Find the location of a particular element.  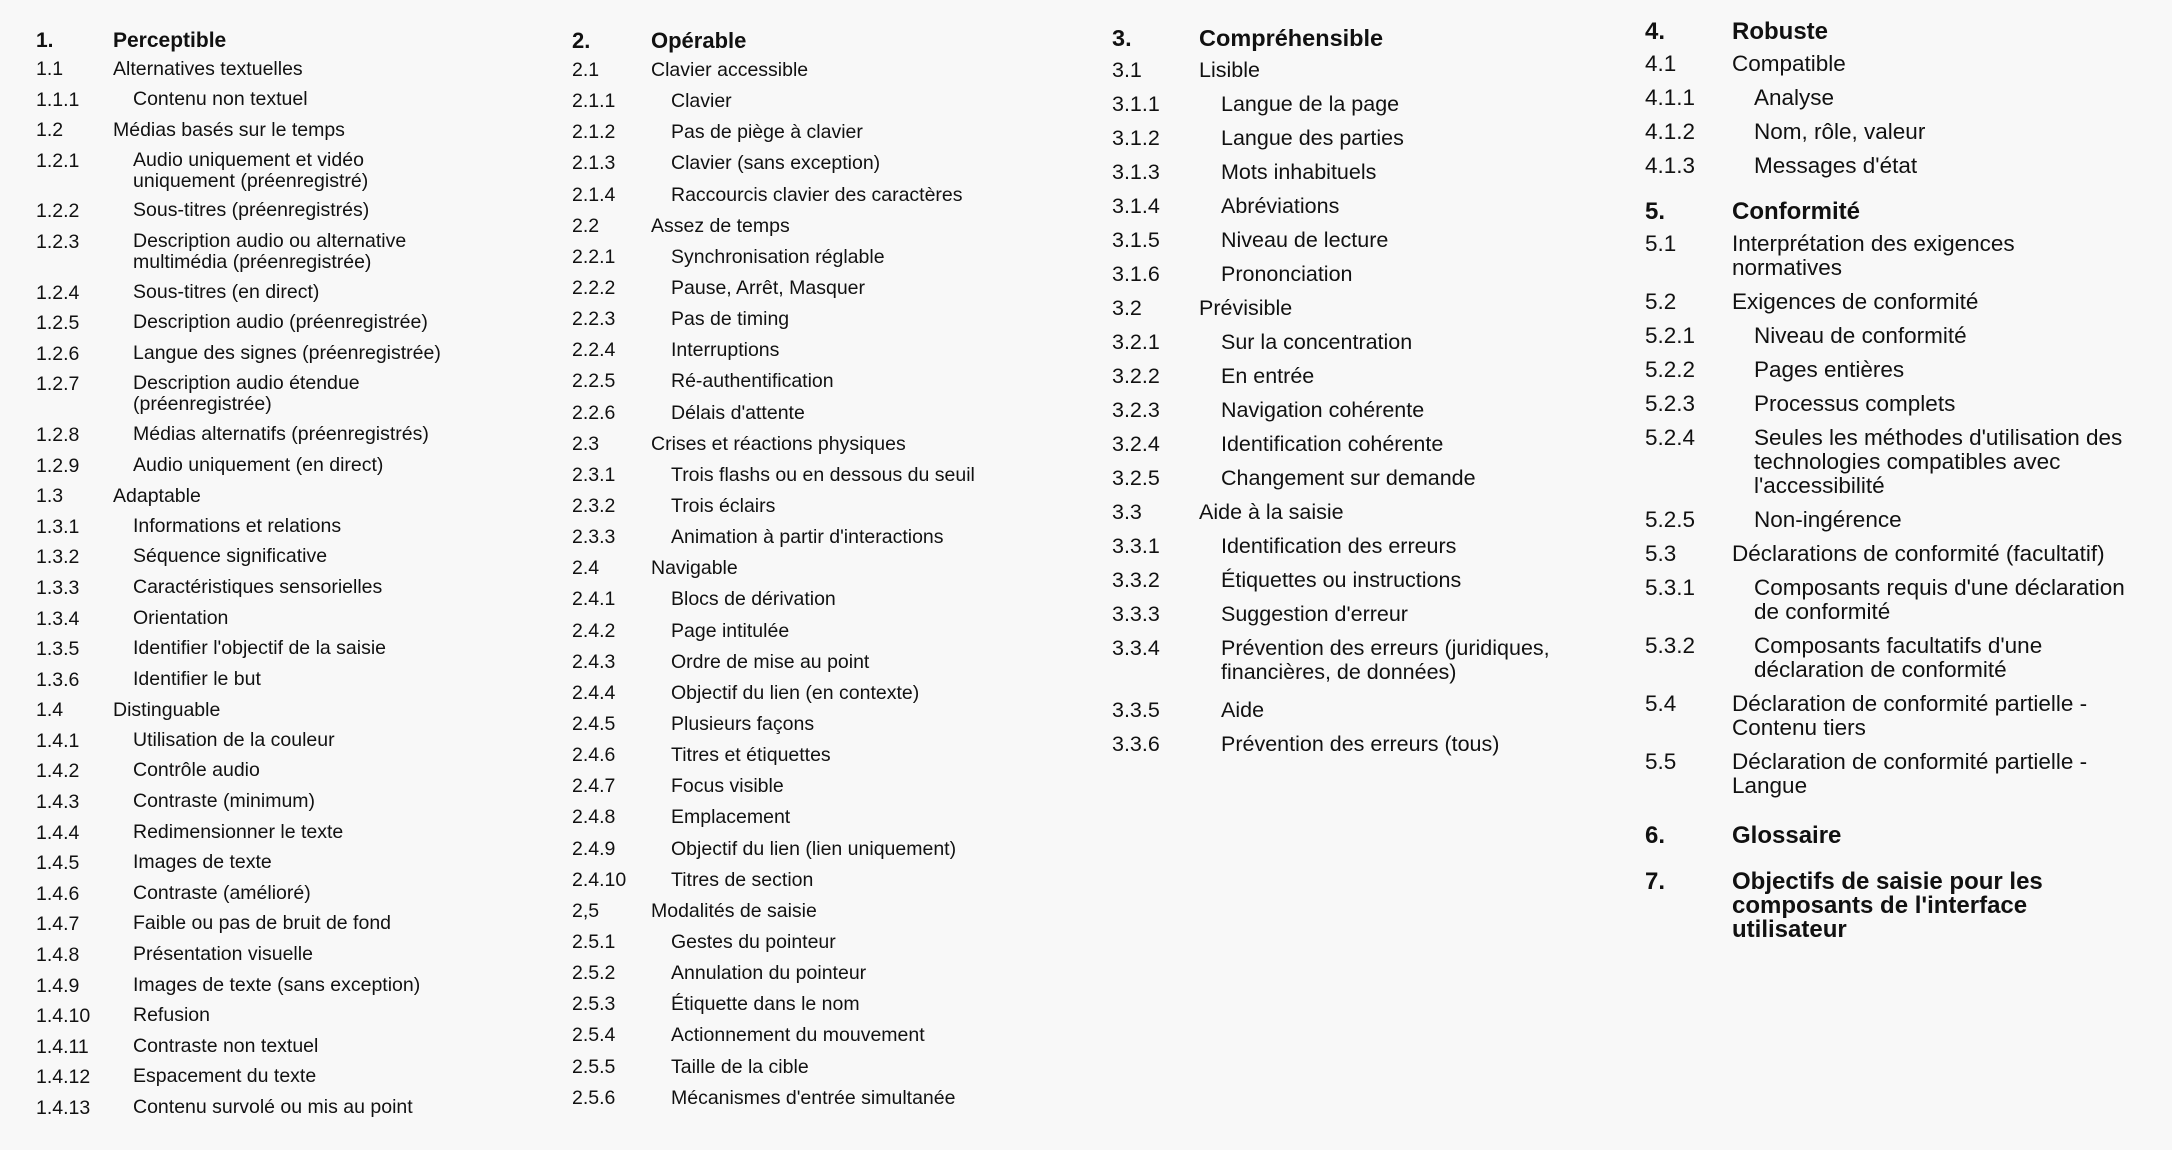

toc-criterion: 3.2.5 Changement sur demande is located at coordinates (1372, 478).